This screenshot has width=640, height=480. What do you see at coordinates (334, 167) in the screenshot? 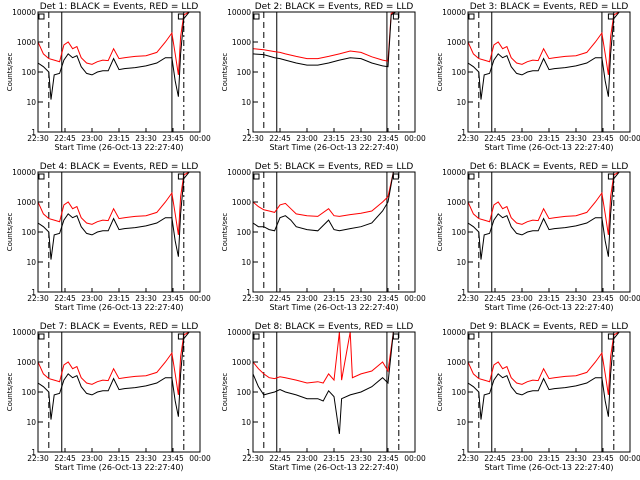
I see `panel-title: Det 5: BLACK = Events, RED = LLD` at bounding box center [334, 167].